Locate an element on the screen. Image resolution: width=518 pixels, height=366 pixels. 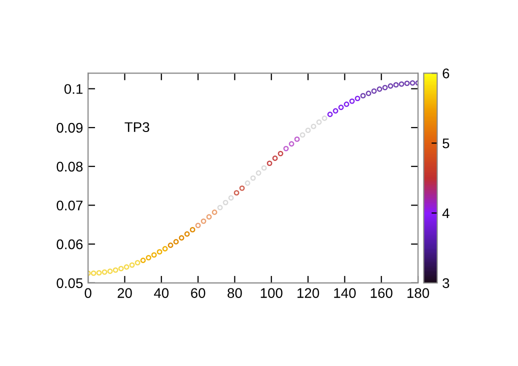
x-tick-label: 40 is located at coordinates (161, 293).